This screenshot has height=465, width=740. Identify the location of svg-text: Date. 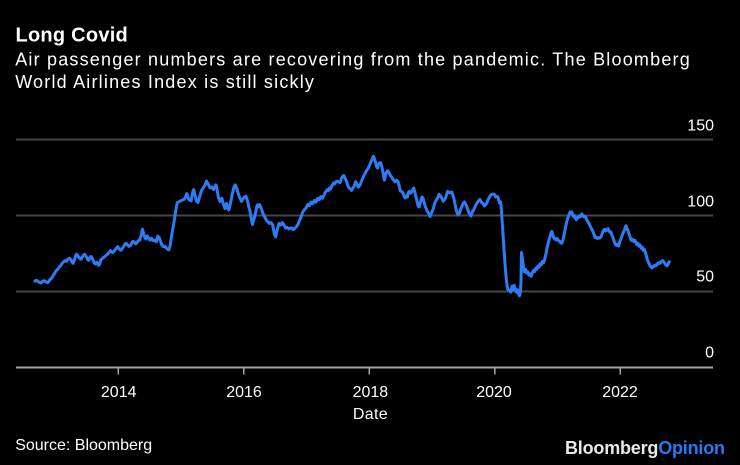
(370, 414).